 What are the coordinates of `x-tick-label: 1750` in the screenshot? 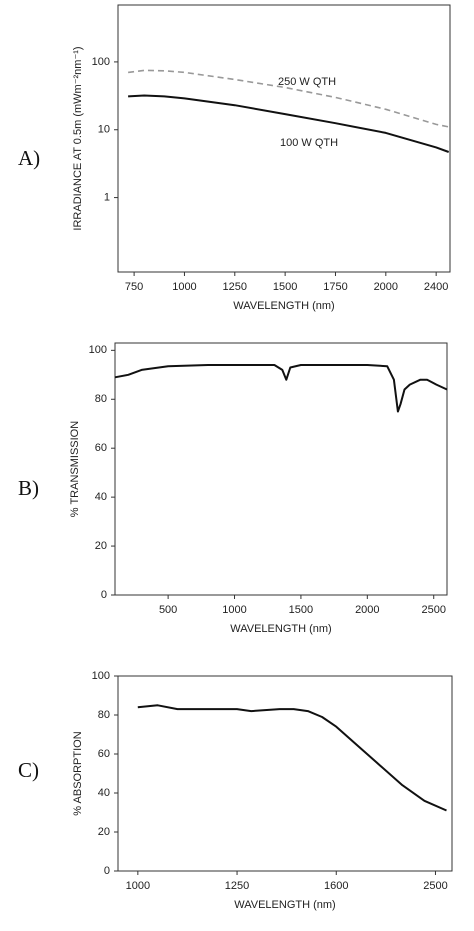 It's located at (335, 287).